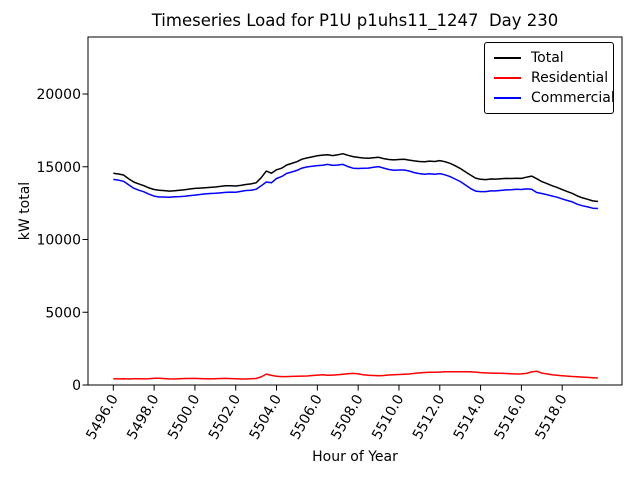 The width and height of the screenshot is (640, 480). I want to click on y-tick-label: 0, so click(76, 386).